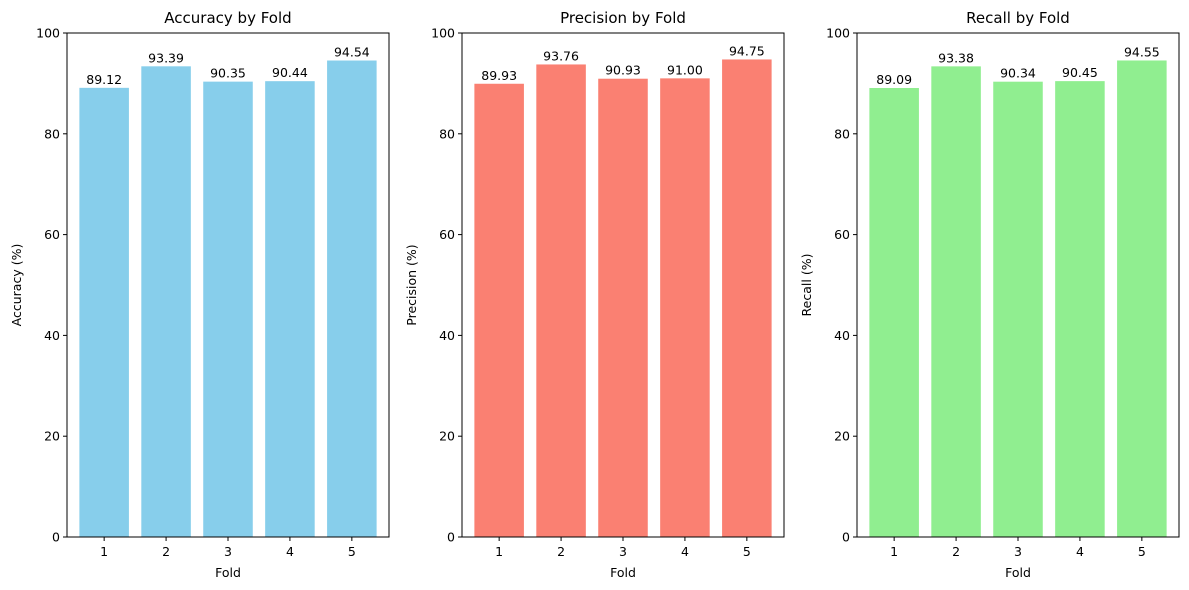  What do you see at coordinates (1142, 51) in the screenshot?
I see `data-label: 94.55` at bounding box center [1142, 51].